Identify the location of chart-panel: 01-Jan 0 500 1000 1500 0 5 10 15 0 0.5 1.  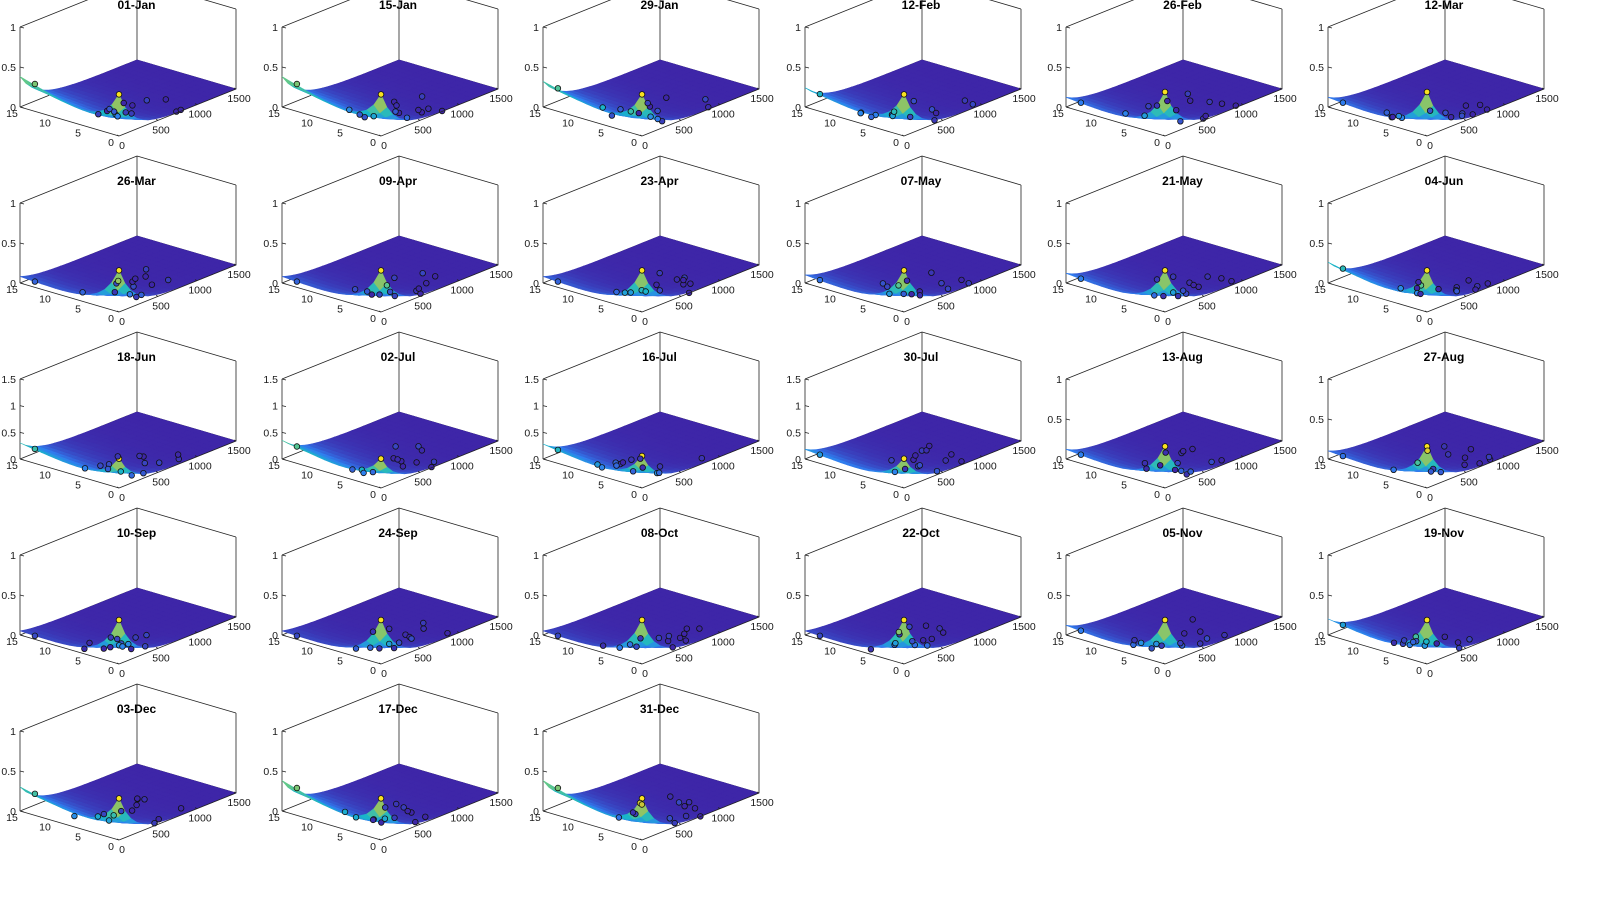
(135, 90).